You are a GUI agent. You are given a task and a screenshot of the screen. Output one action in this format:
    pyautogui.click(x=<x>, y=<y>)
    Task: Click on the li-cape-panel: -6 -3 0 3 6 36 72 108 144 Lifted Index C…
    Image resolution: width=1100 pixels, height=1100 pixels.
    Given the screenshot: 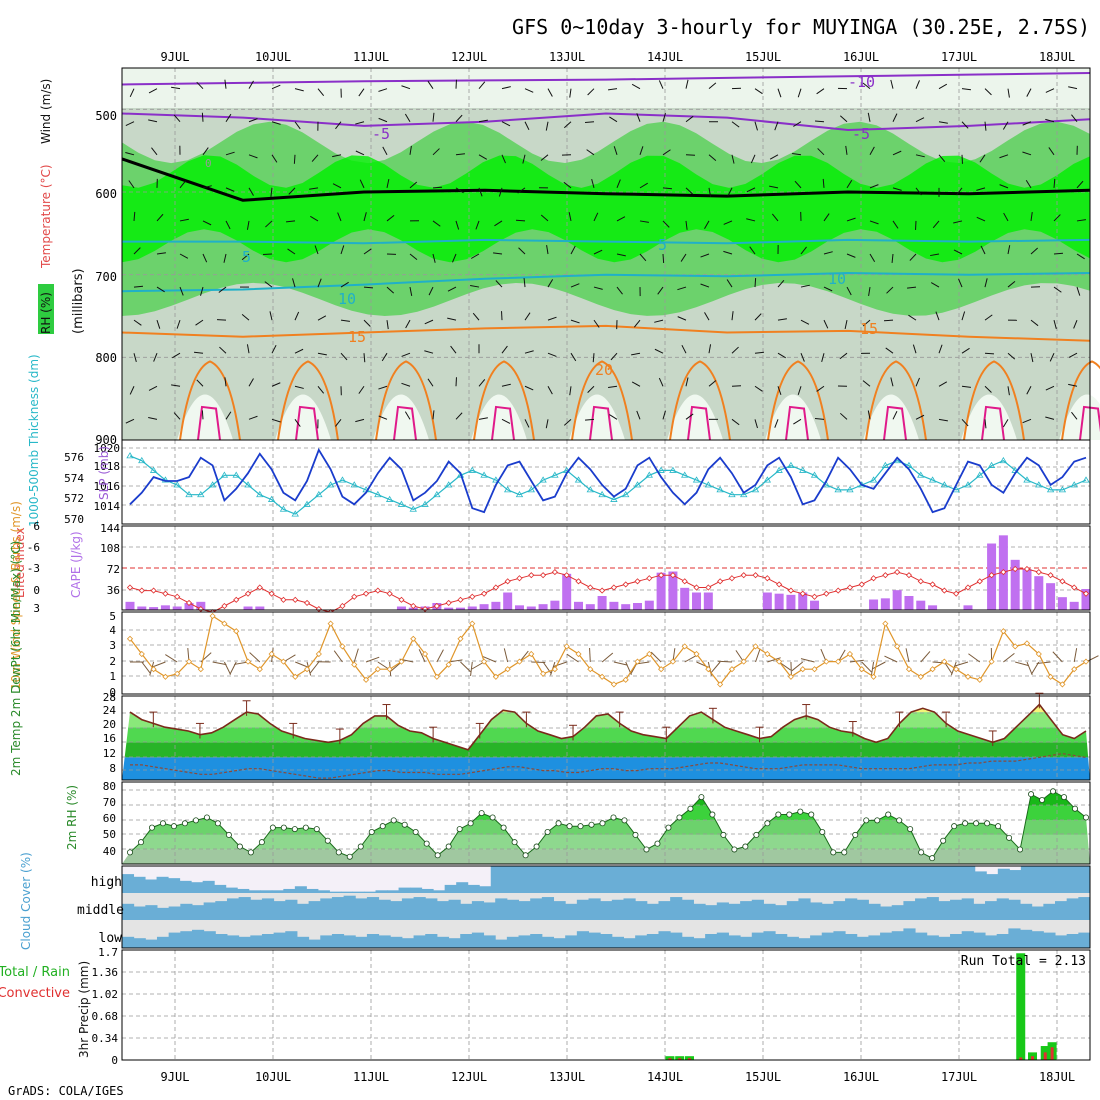 What is the action you would take?
    pyautogui.click(x=552, y=568)
    